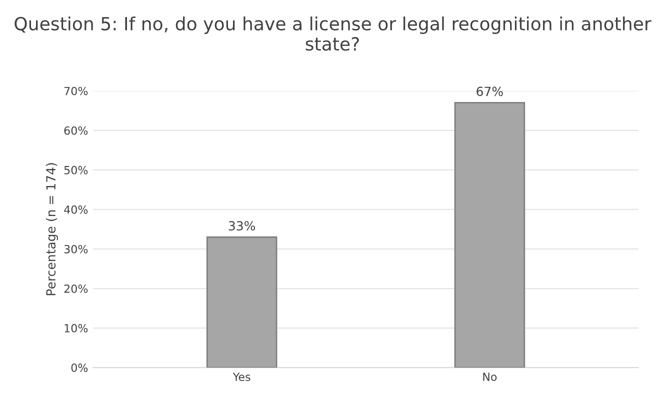 The height and width of the screenshot is (413, 665). What do you see at coordinates (76, 328) in the screenshot?
I see `y-tick-label: 10%` at bounding box center [76, 328].